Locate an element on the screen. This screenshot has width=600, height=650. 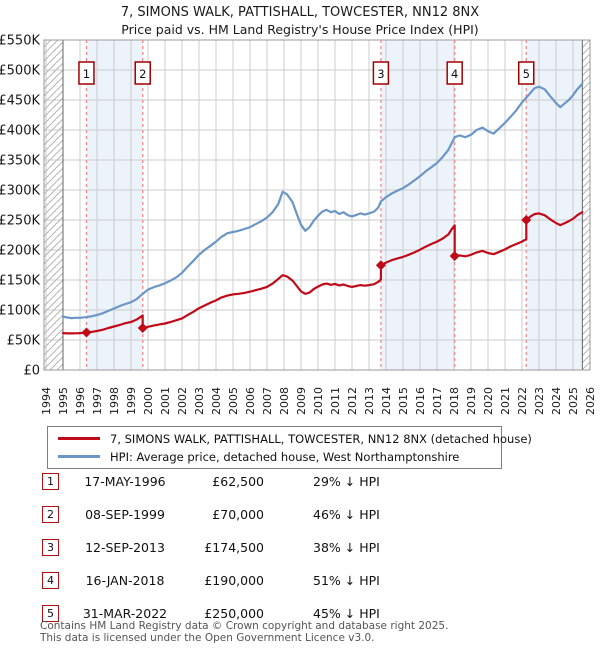
x-axis-label: 2024 is located at coordinates (556, 401).